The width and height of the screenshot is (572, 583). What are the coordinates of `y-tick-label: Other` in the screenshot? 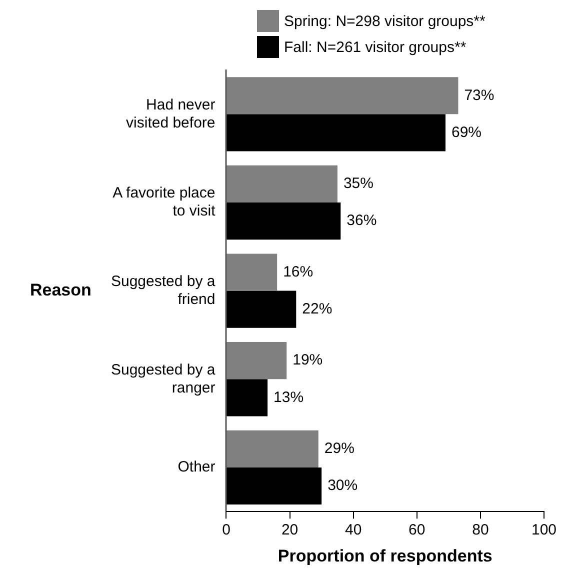 It's located at (197, 467).